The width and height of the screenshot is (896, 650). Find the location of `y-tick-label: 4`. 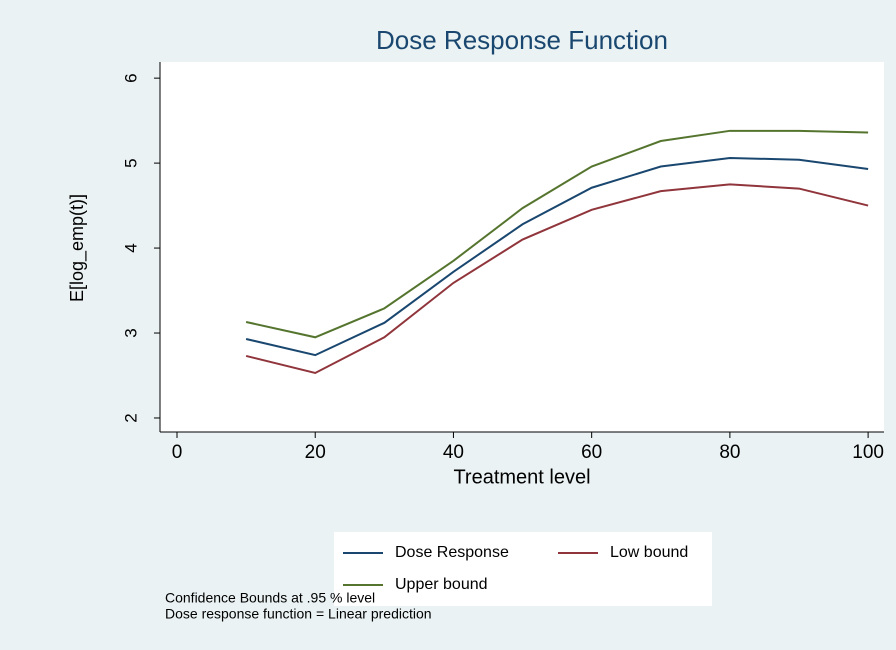

y-tick-label: 4 is located at coordinates (130, 247).